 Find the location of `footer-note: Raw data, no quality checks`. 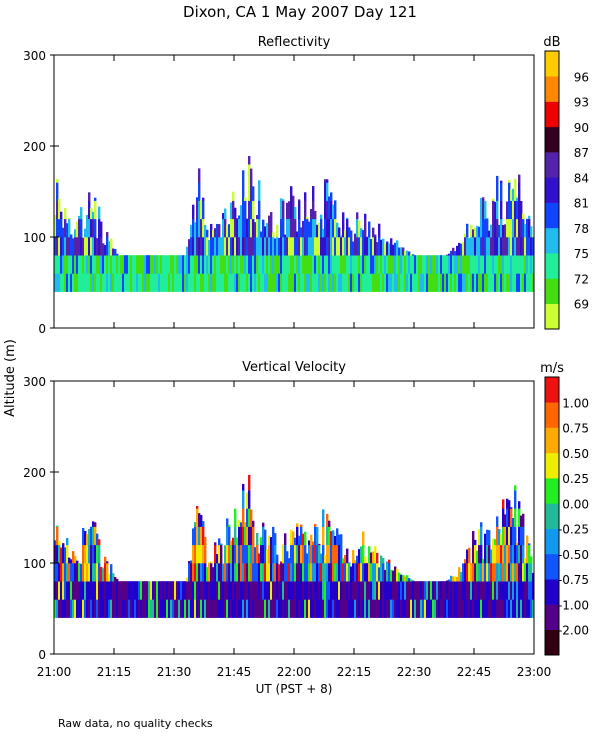

footer-note: Raw data, no quality checks is located at coordinates (135, 723).